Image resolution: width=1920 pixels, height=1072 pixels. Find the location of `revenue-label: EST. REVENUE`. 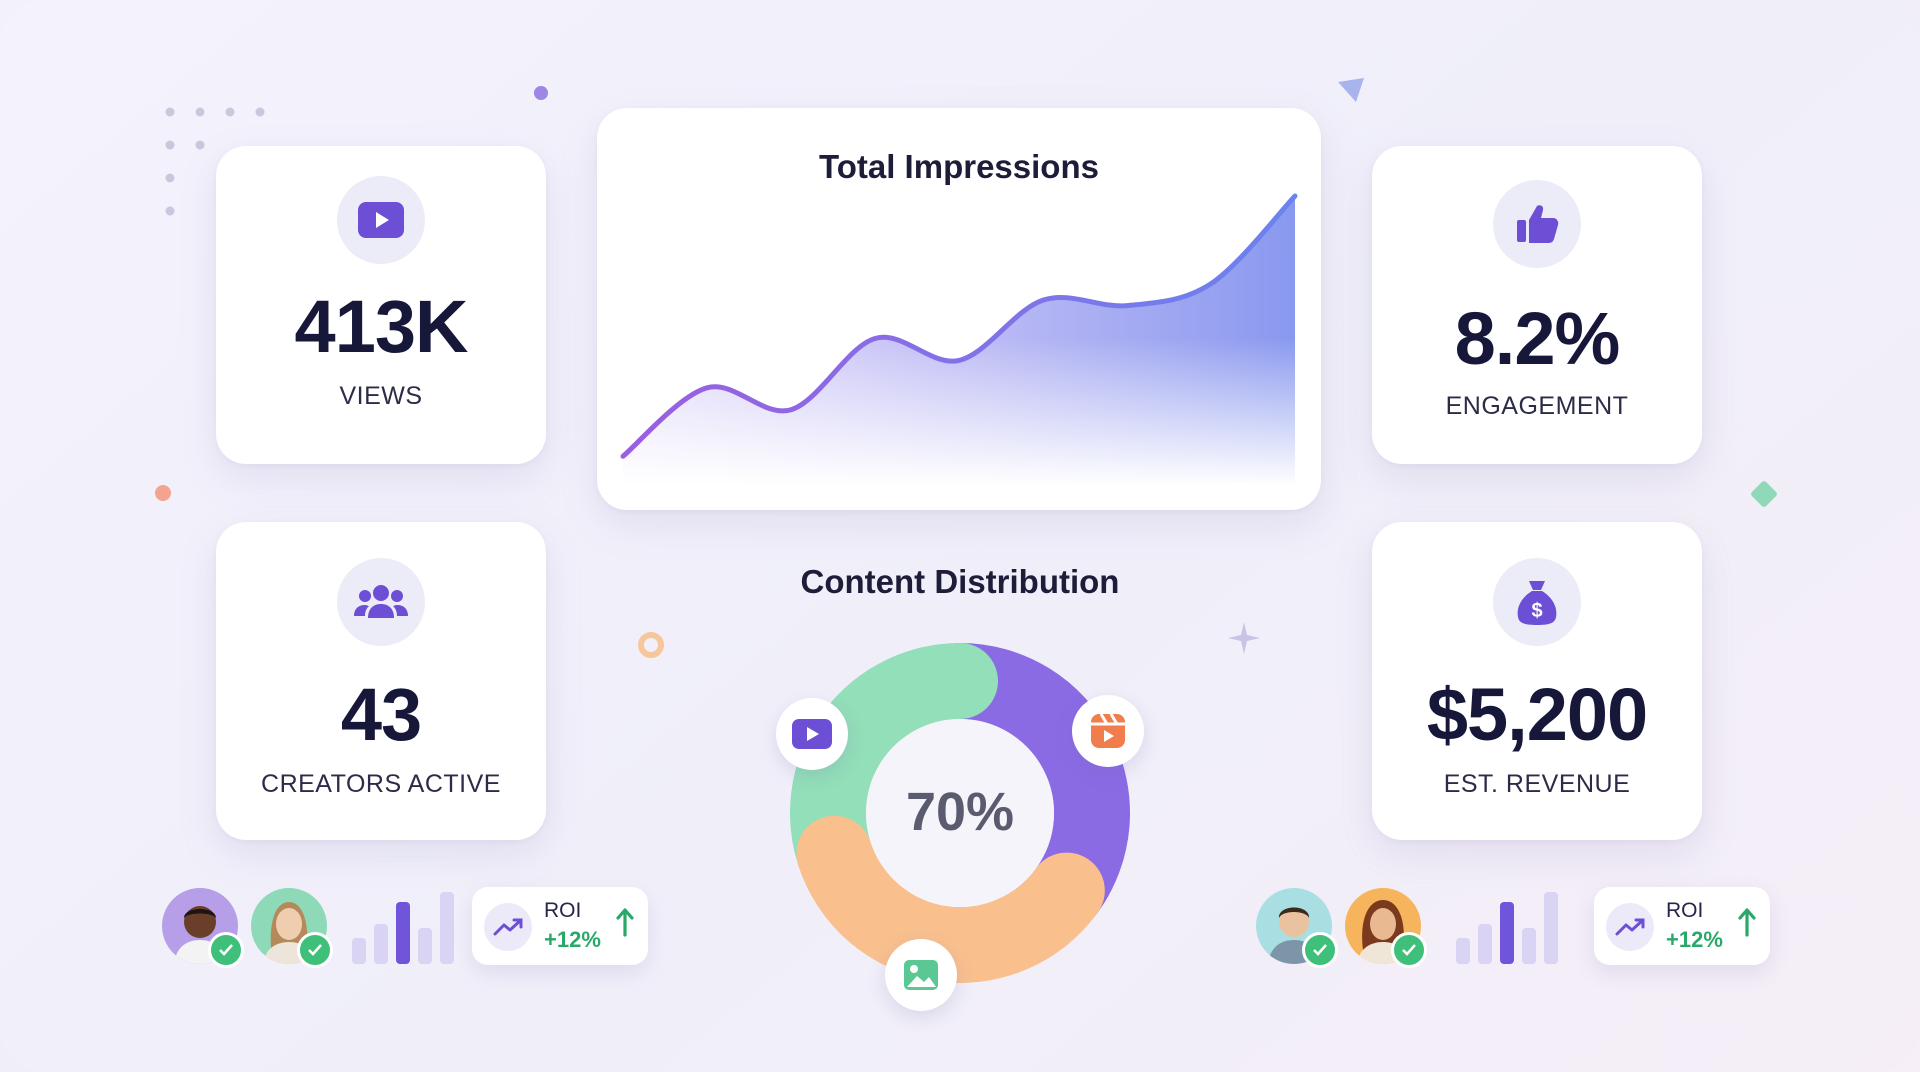

revenue-label: EST. REVENUE is located at coordinates (1537, 784).